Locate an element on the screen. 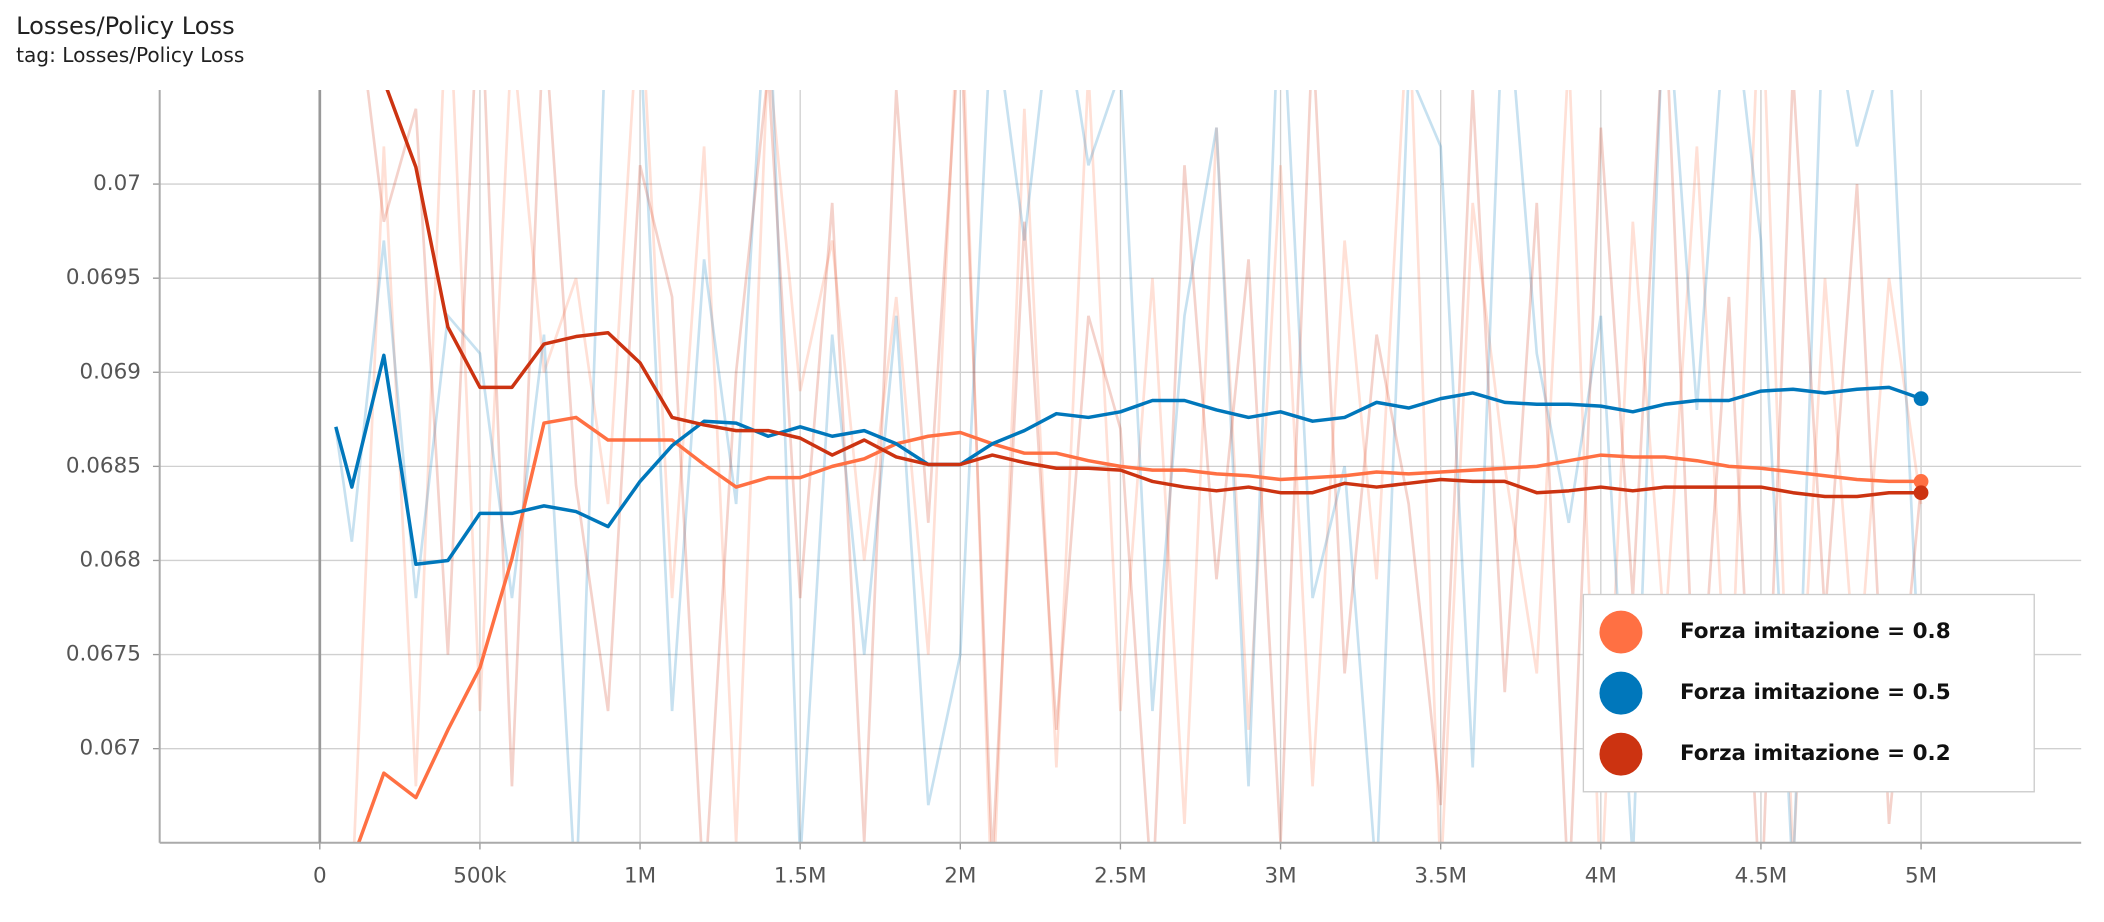  x-tick-label: 4.5M is located at coordinates (1761, 875).